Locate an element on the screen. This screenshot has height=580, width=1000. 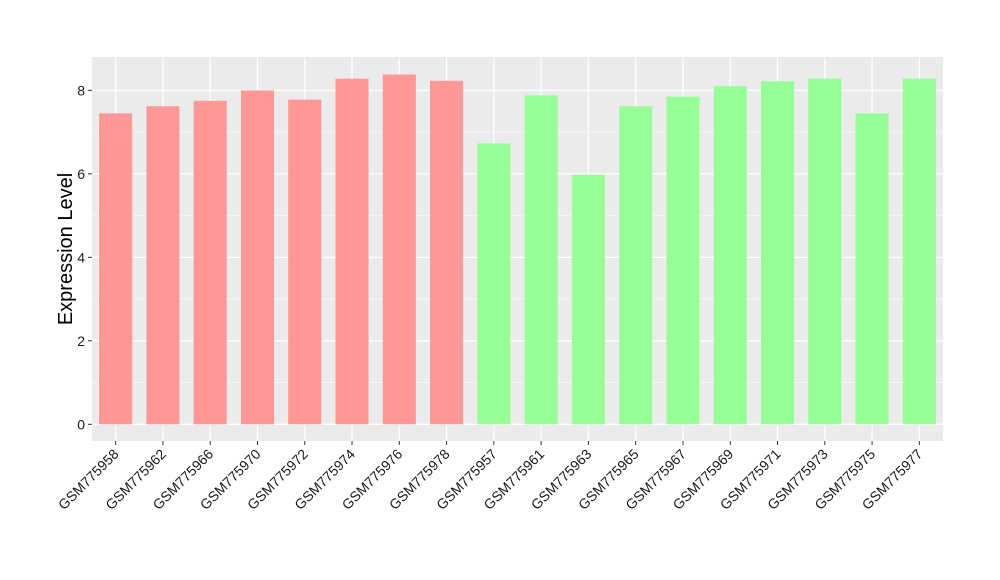
bar-GSM775977 is located at coordinates (919, 251).